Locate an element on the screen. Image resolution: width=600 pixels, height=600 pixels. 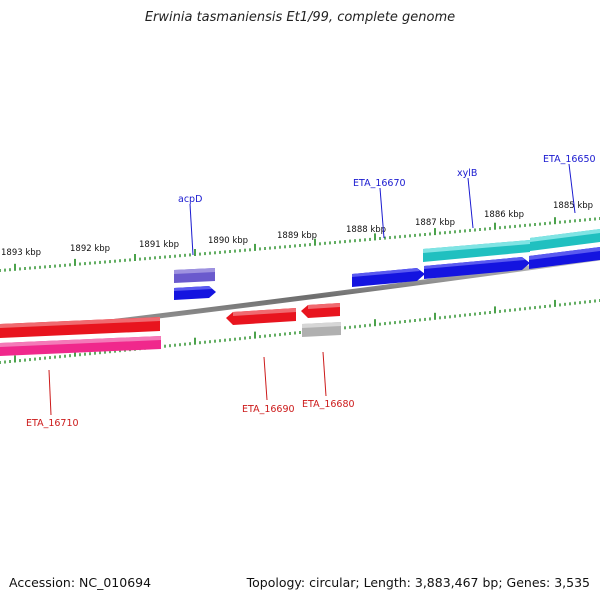
gene-ETA_16710-shadow is located at coordinates (80, 327).